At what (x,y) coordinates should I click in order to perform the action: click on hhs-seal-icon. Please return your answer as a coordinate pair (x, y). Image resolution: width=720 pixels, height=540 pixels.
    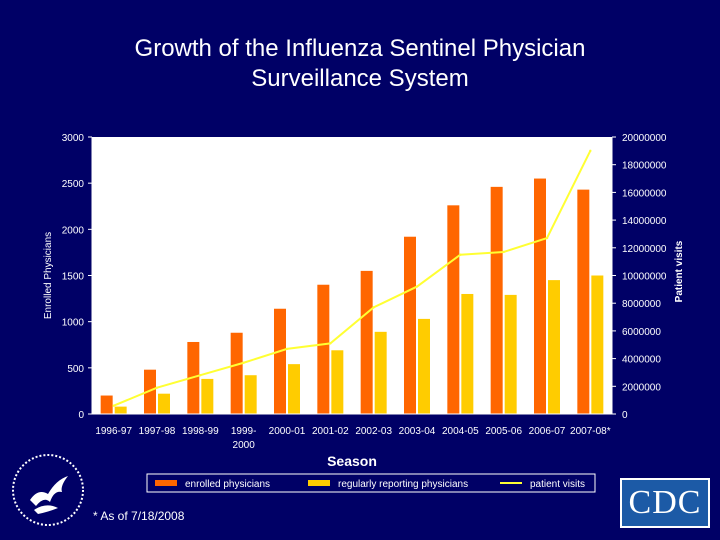
    Looking at the image, I should click on (48, 490).